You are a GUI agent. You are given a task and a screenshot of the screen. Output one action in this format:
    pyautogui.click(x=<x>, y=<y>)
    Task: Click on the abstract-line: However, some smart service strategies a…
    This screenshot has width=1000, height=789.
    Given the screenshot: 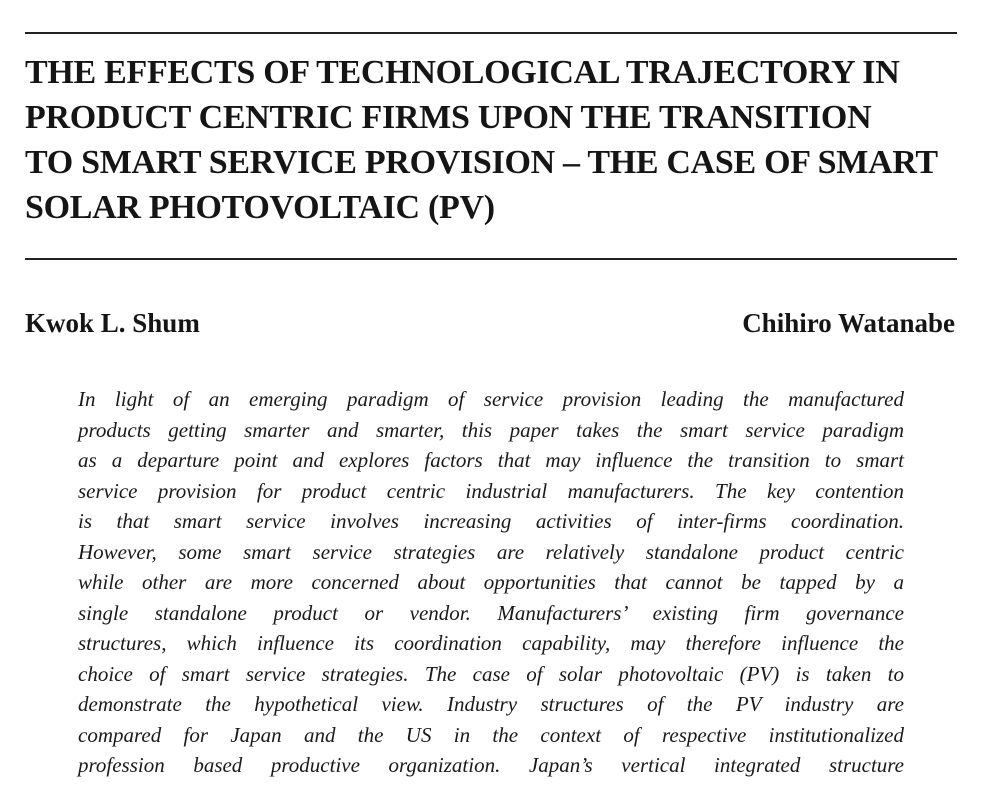 What is the action you would take?
    pyautogui.click(x=491, y=551)
    